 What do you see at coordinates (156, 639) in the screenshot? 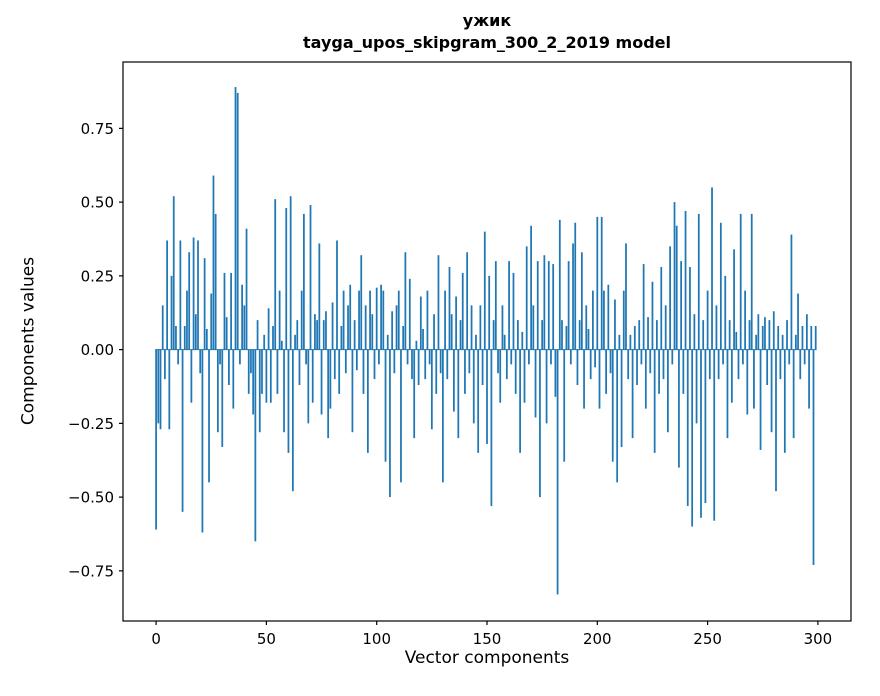
I see `x-tick-label: 0` at bounding box center [156, 639].